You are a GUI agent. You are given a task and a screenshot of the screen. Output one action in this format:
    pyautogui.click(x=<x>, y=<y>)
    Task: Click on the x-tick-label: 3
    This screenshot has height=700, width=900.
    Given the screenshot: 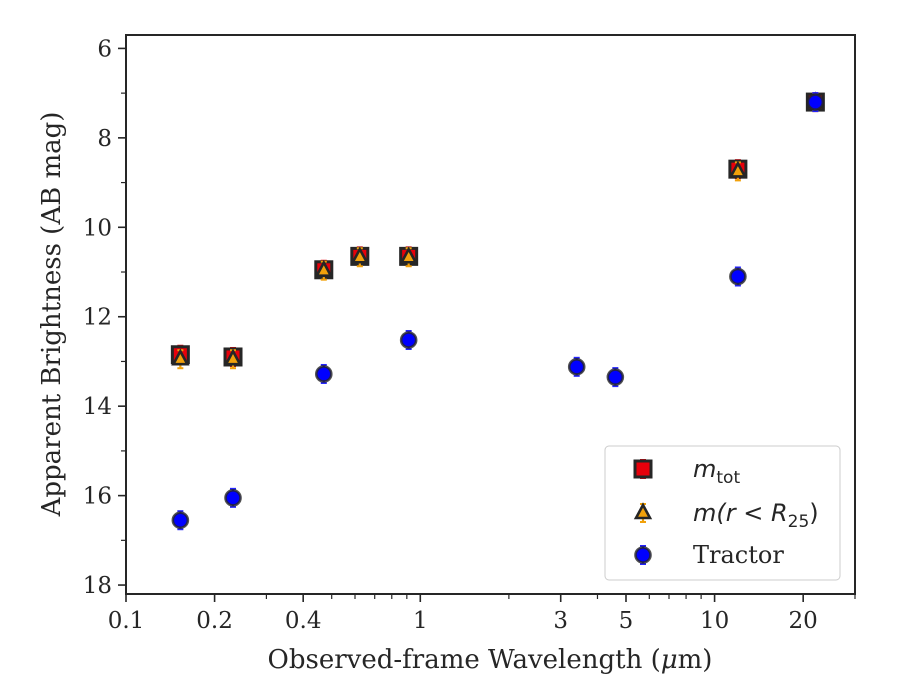 What is the action you would take?
    pyautogui.click(x=560, y=621)
    